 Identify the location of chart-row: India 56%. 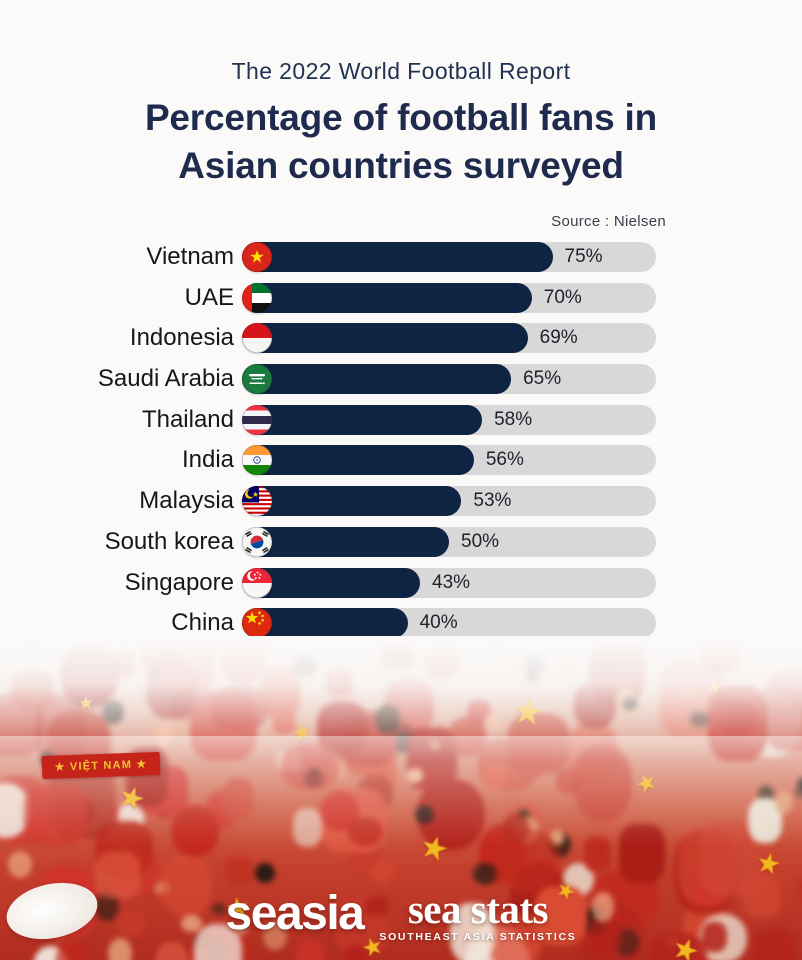
(348, 460).